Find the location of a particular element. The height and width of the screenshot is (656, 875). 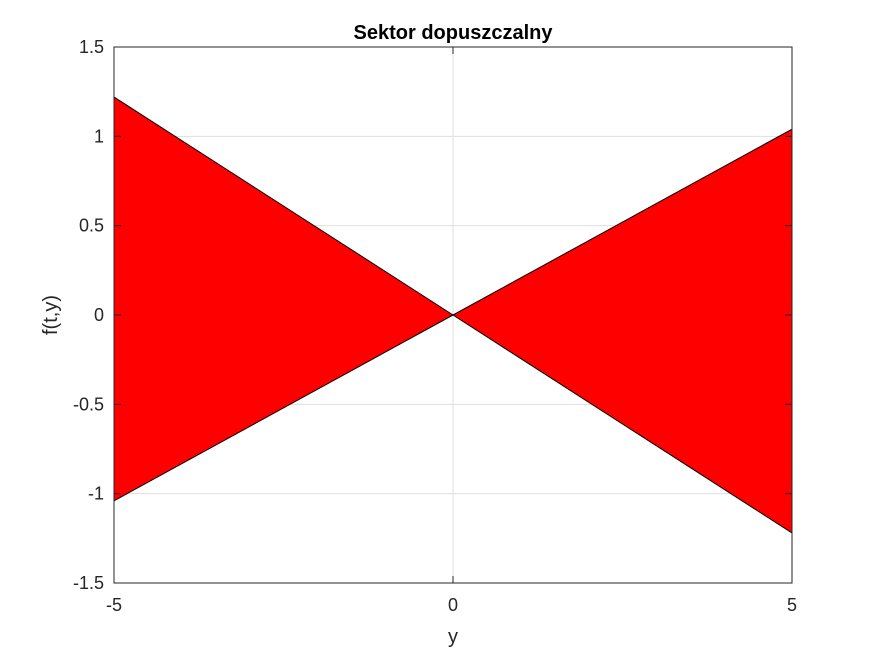

y-tick-label: -1.5 is located at coordinates (88, 583).